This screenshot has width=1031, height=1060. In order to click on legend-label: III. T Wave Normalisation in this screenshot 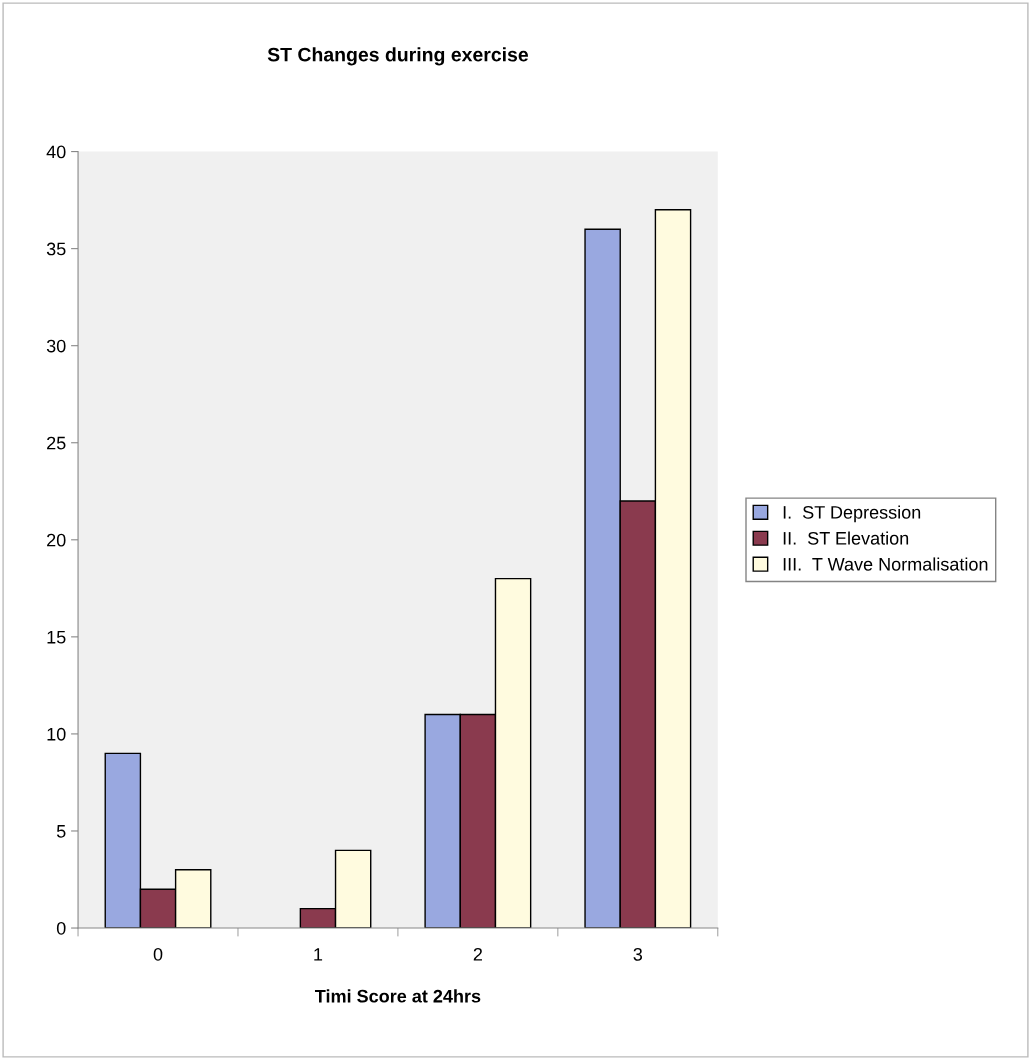, I will do `click(885, 564)`.